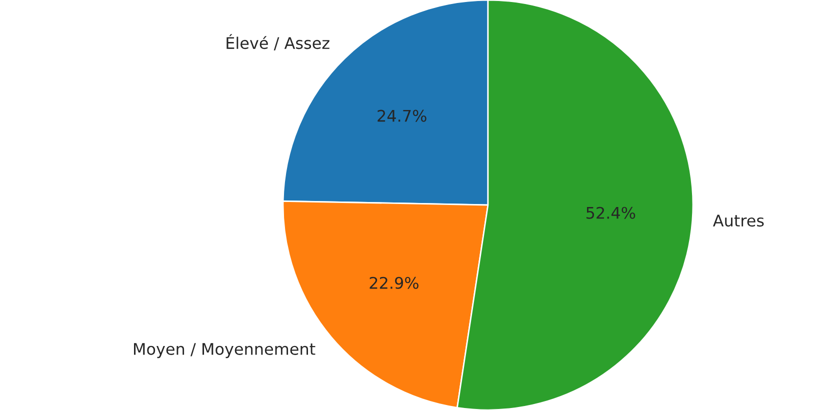 This screenshot has height=410, width=822. I want to click on slice-label: Autres, so click(738, 220).